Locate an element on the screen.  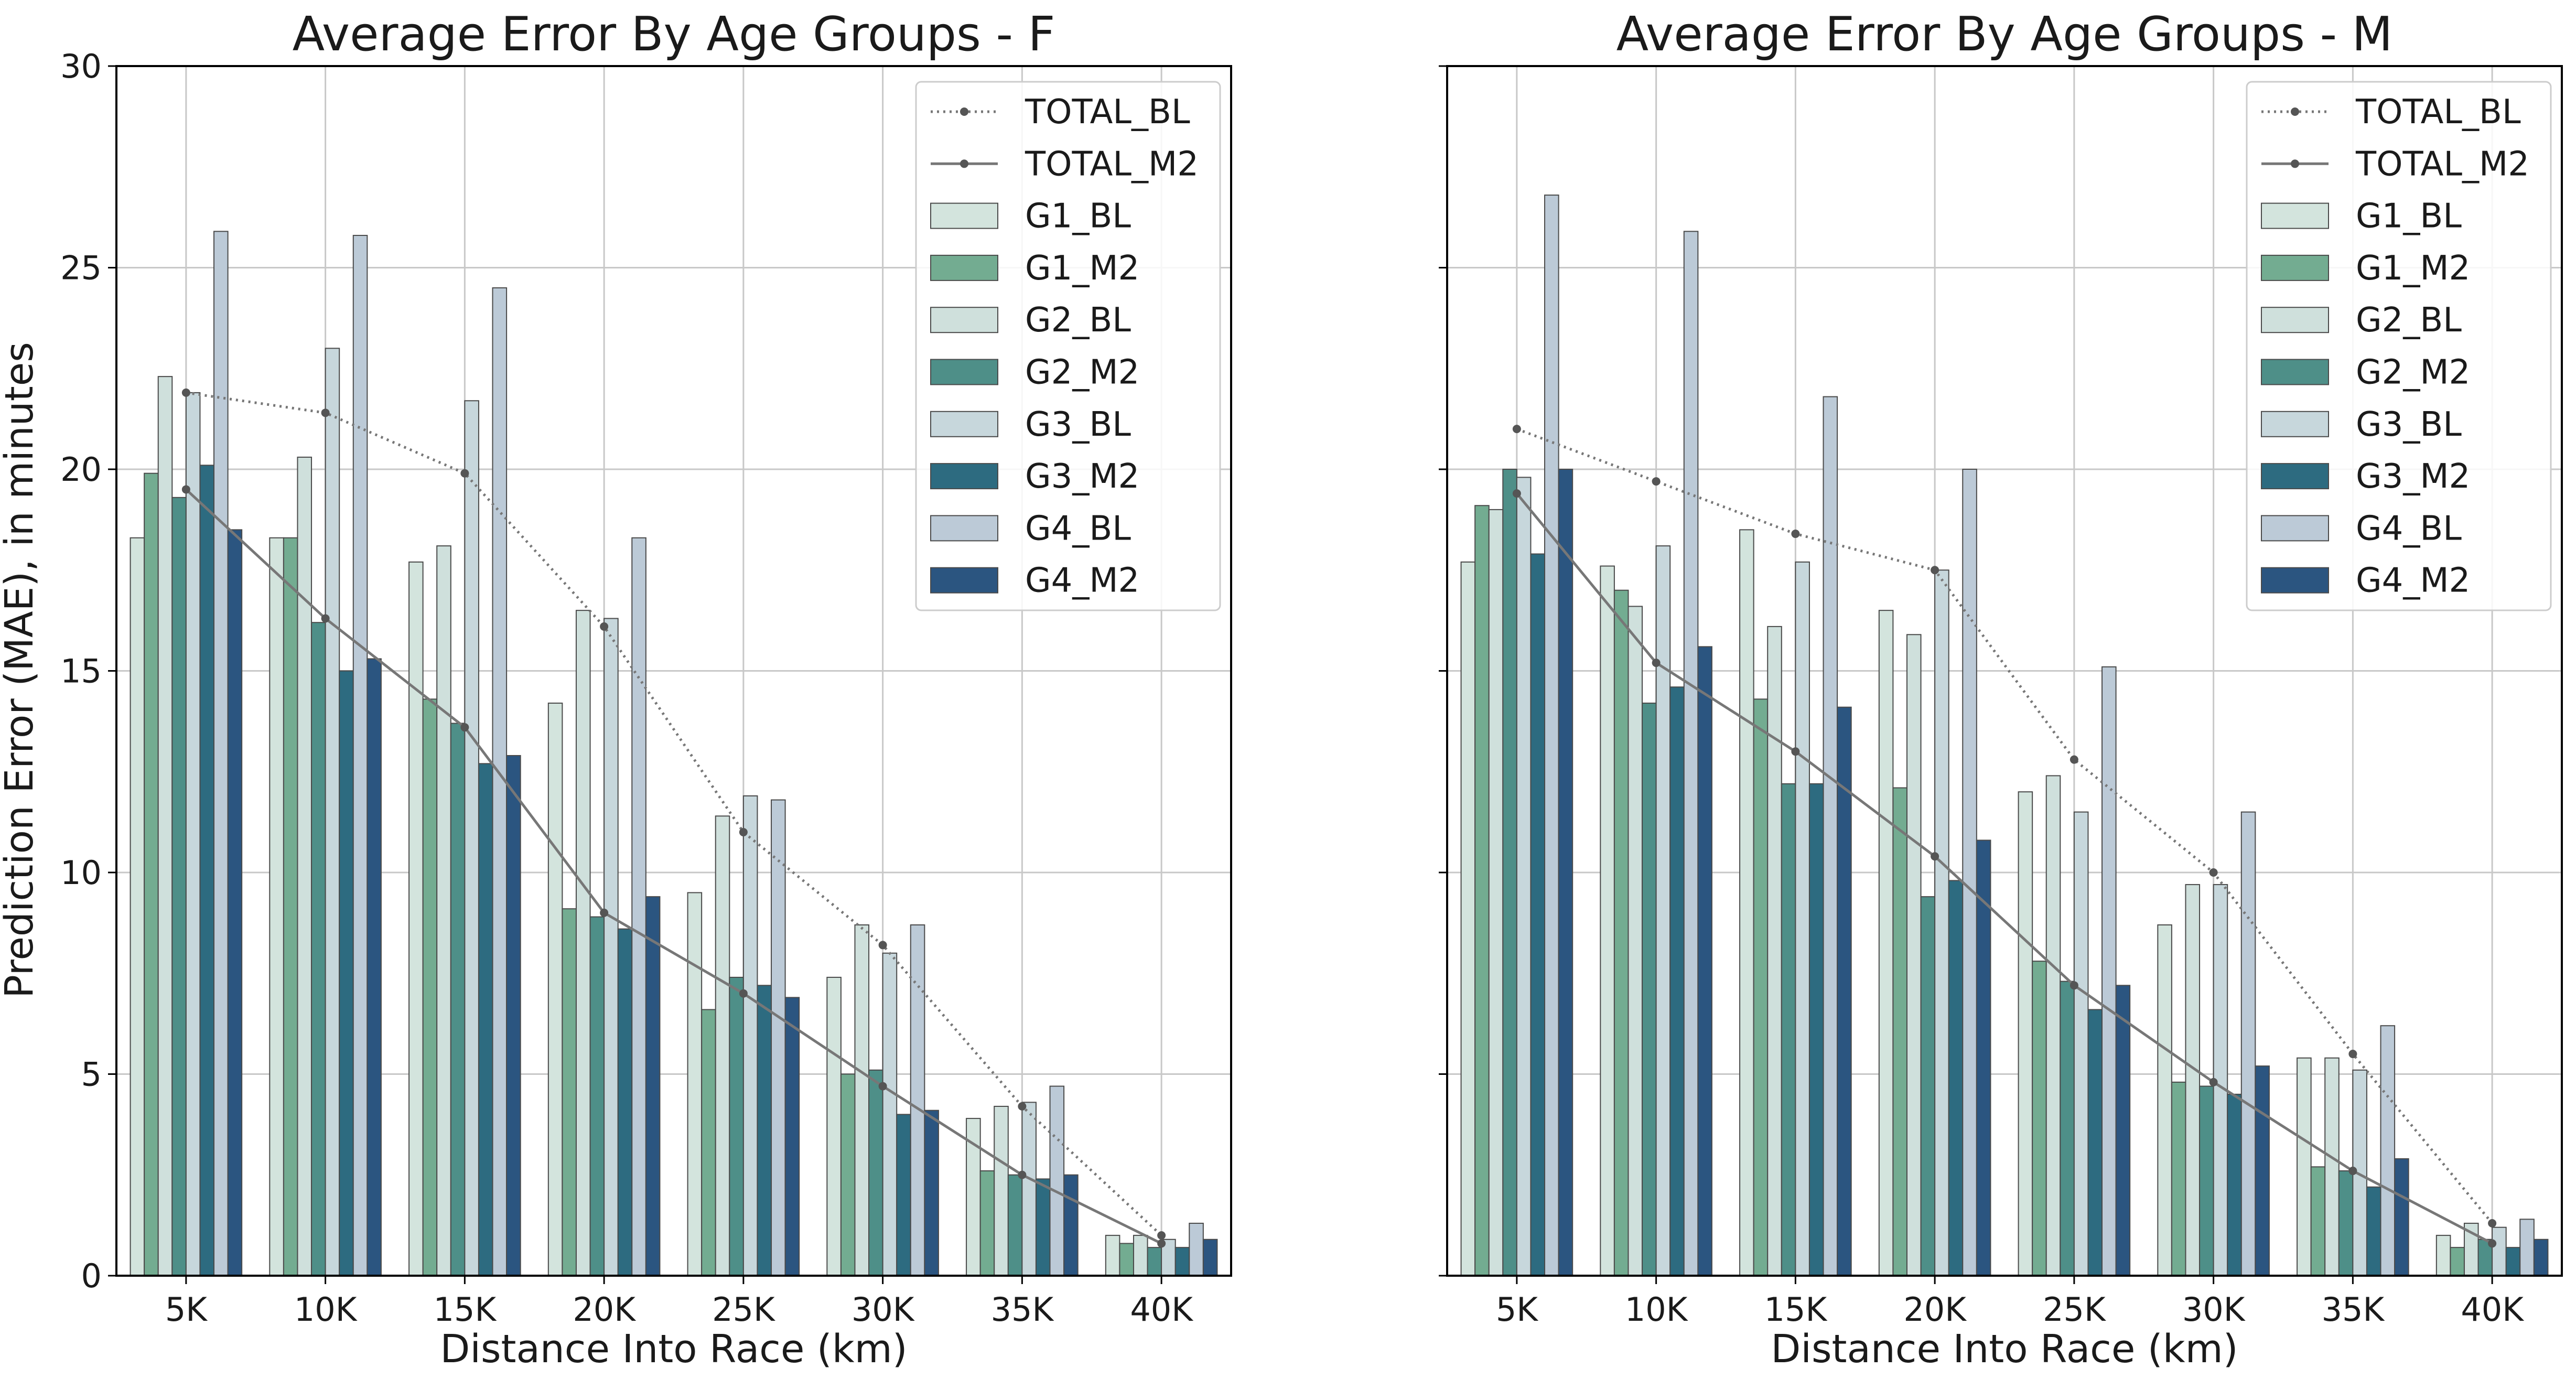
x-axis-label: Distance Into Race (km) is located at coordinates (2004, 1349).